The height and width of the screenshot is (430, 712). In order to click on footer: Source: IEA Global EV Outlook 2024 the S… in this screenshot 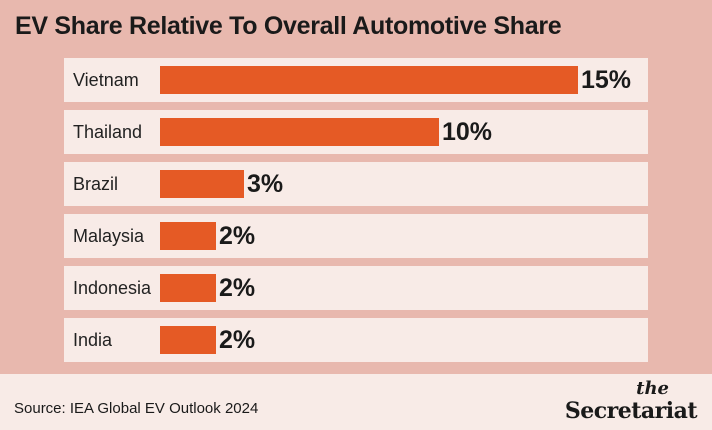, I will do `click(356, 402)`.